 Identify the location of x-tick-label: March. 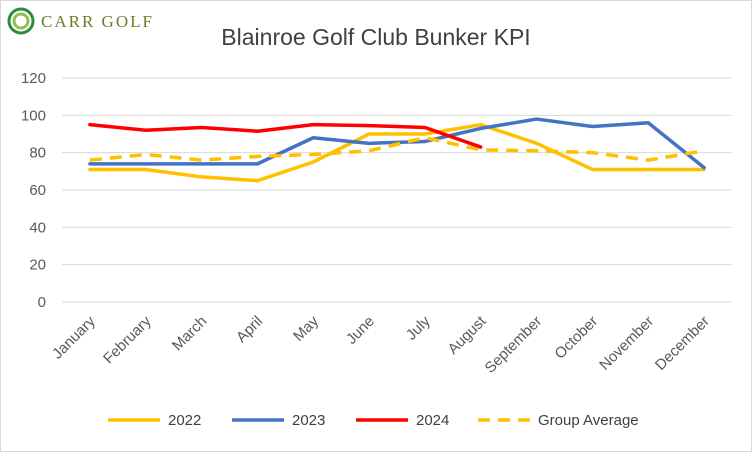
(189, 333).